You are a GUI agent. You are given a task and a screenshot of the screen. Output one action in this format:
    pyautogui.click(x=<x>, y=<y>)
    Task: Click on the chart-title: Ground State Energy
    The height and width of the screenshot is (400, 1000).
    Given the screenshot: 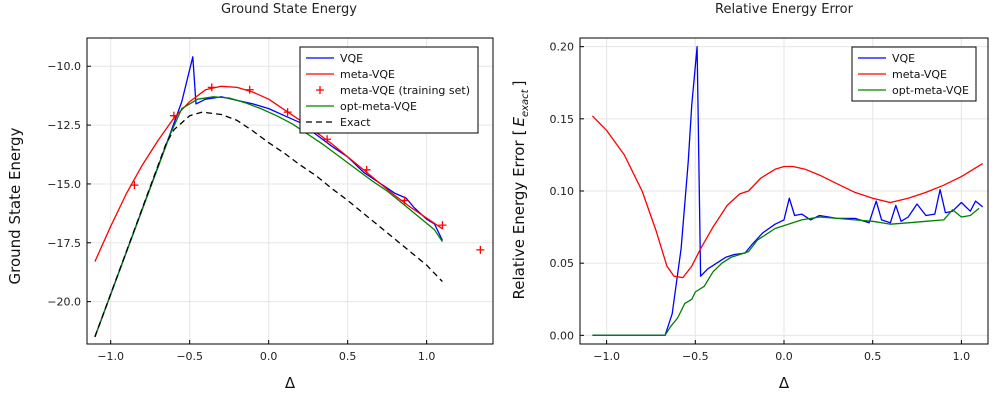 What is the action you would take?
    pyautogui.click(x=289, y=9)
    